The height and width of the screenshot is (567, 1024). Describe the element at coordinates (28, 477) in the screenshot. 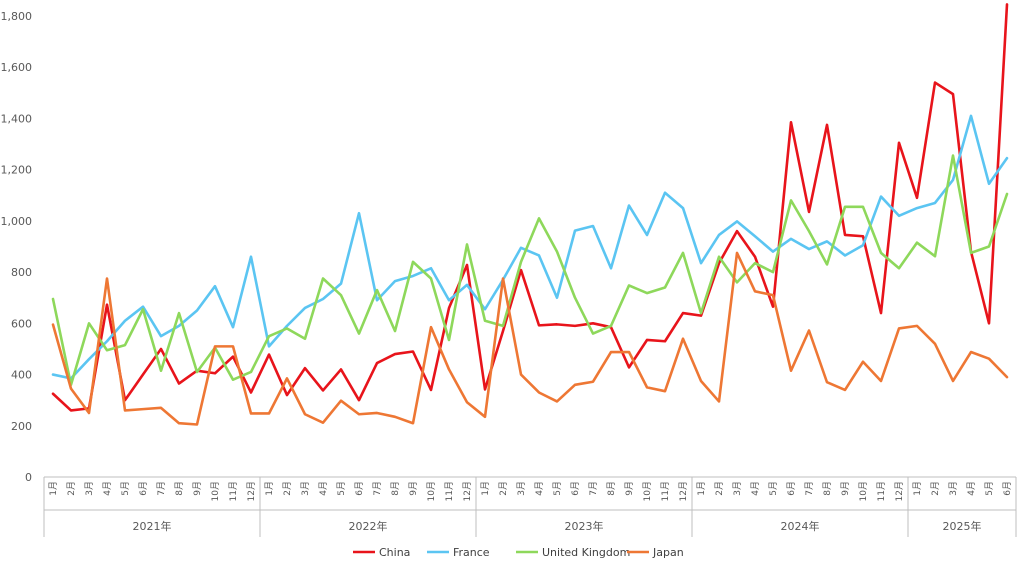

I see `y-tick-label: 0` at that location.